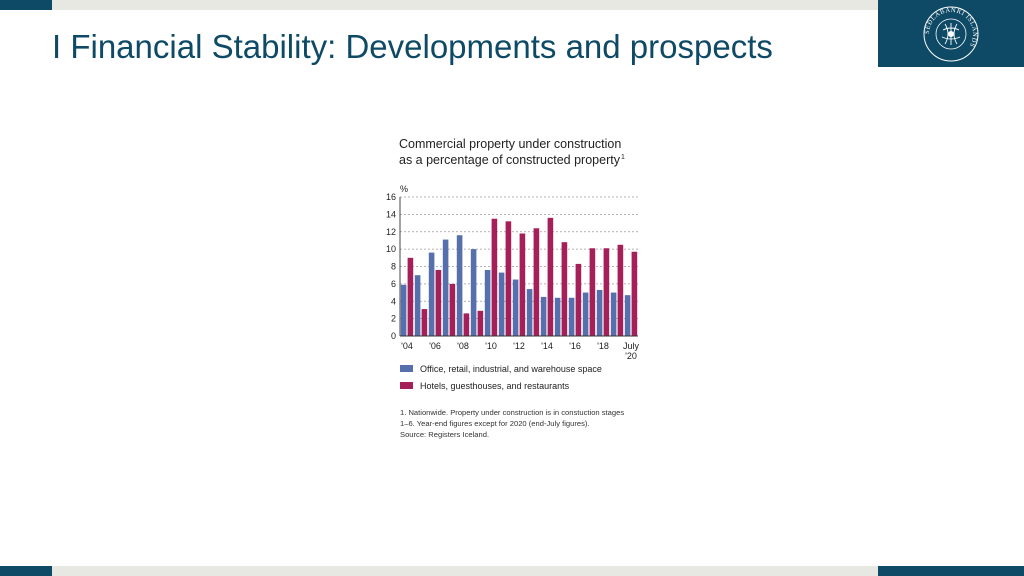 Image resolution: width=1024 pixels, height=576 pixels. Describe the element at coordinates (404, 189) in the screenshot. I see `y-axis-unit: %` at that location.